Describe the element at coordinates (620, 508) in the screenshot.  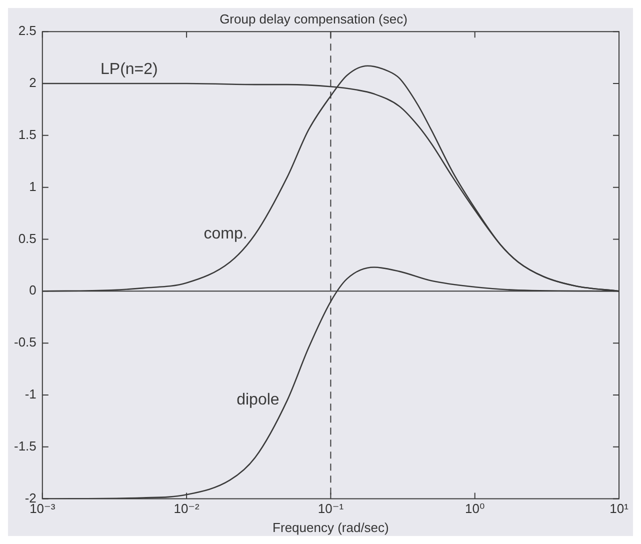
I see `x-tick-label: 10¹` at that location.